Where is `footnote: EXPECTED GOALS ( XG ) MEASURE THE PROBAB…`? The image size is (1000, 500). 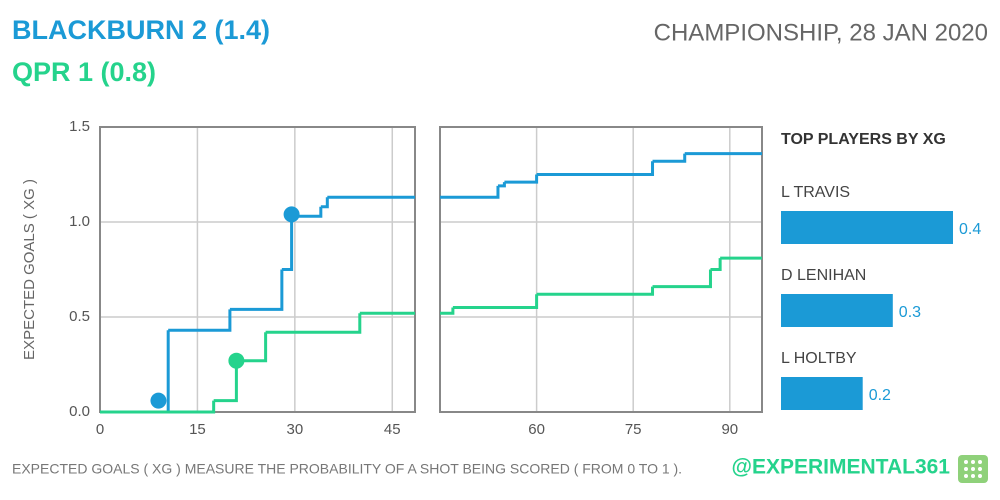 footnote: EXPECTED GOALS ( XG ) MEASURE THE PROBAB… is located at coordinates (347, 469).